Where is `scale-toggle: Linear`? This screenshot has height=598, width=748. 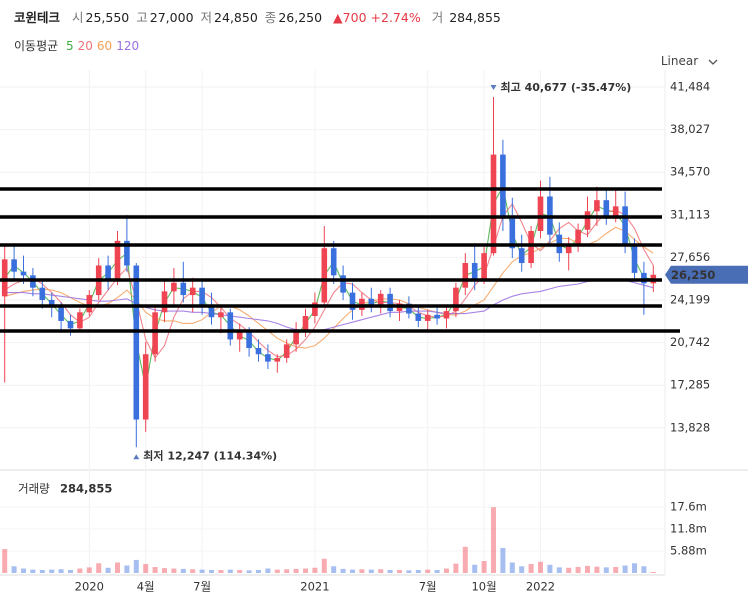 scale-toggle: Linear is located at coordinates (689, 61).